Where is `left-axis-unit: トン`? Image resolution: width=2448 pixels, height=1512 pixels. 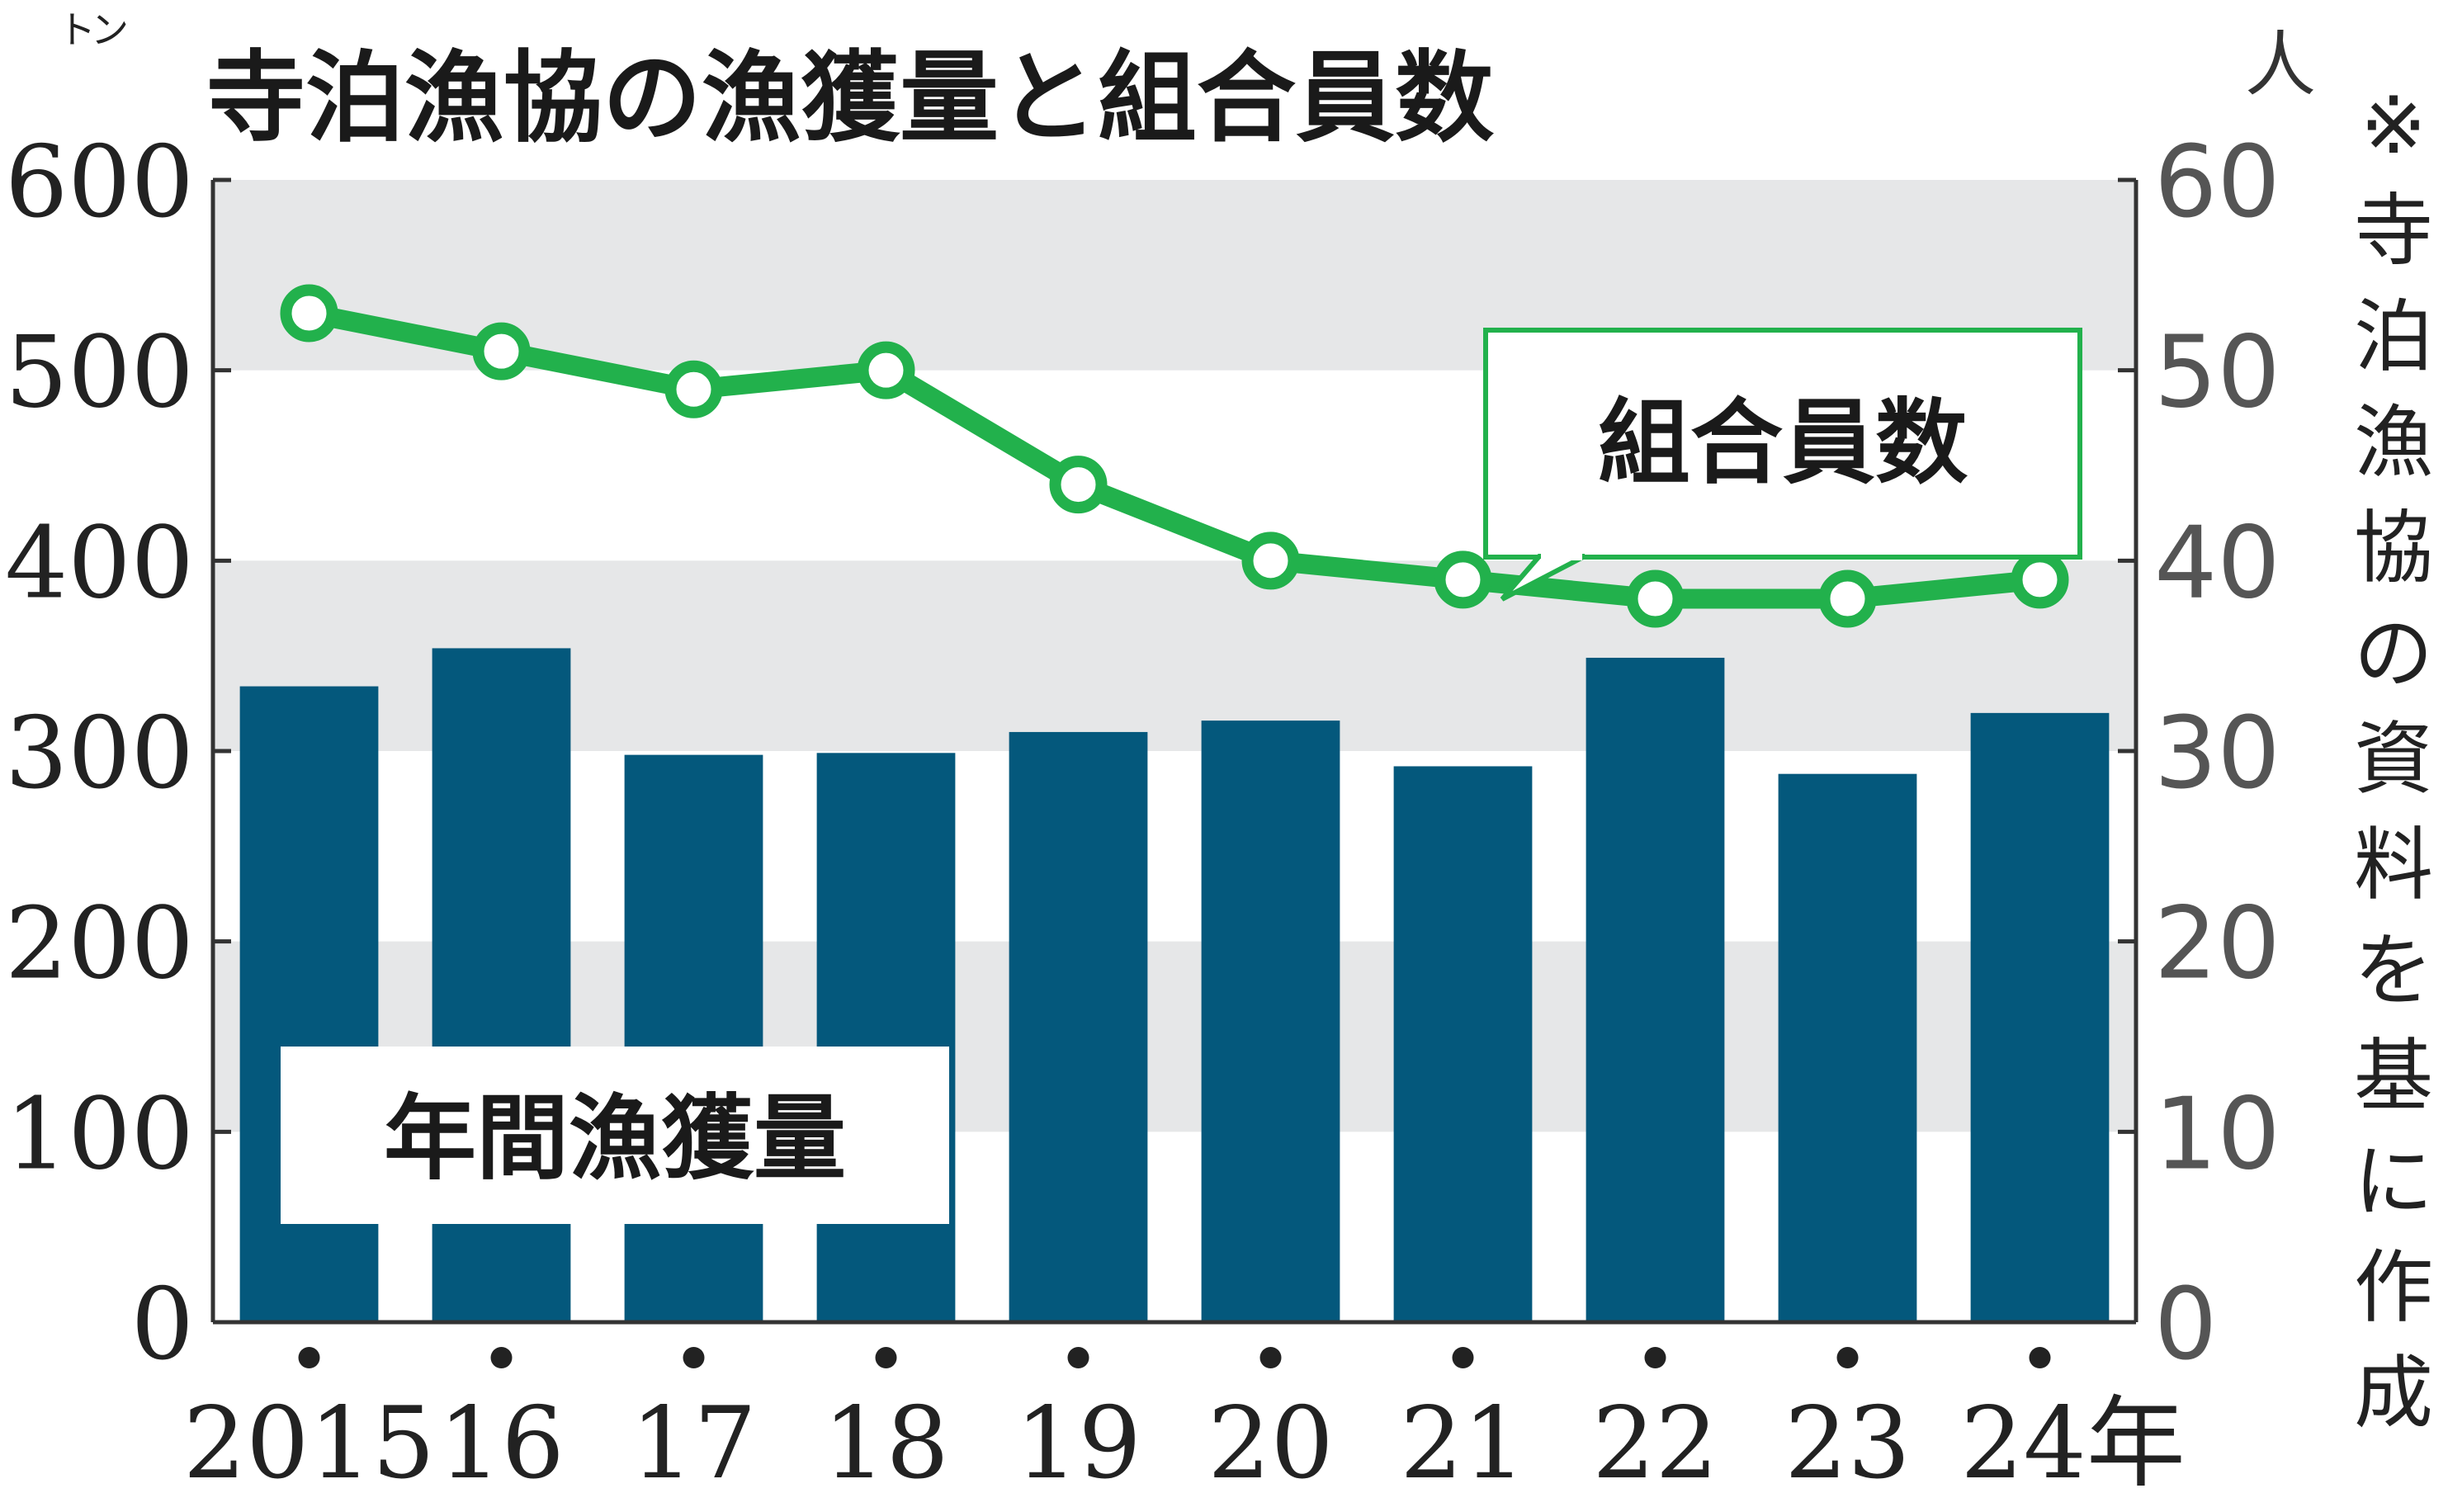
left-axis-unit: トン is located at coordinates (92, 29).